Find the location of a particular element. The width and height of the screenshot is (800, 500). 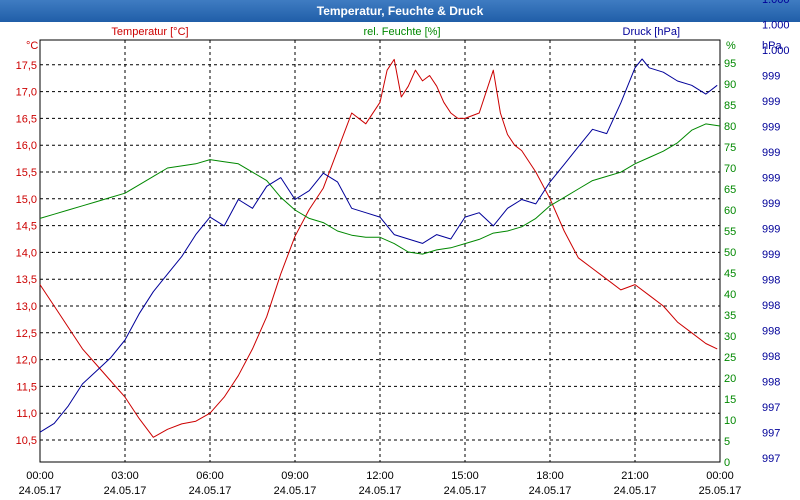

temperature-tick-label: 10,5 is located at coordinates (26, 441).